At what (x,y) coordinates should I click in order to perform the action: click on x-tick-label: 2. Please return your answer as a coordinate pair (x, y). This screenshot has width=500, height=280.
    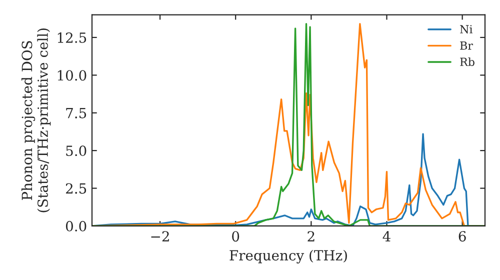
    Looking at the image, I should click on (311, 236).